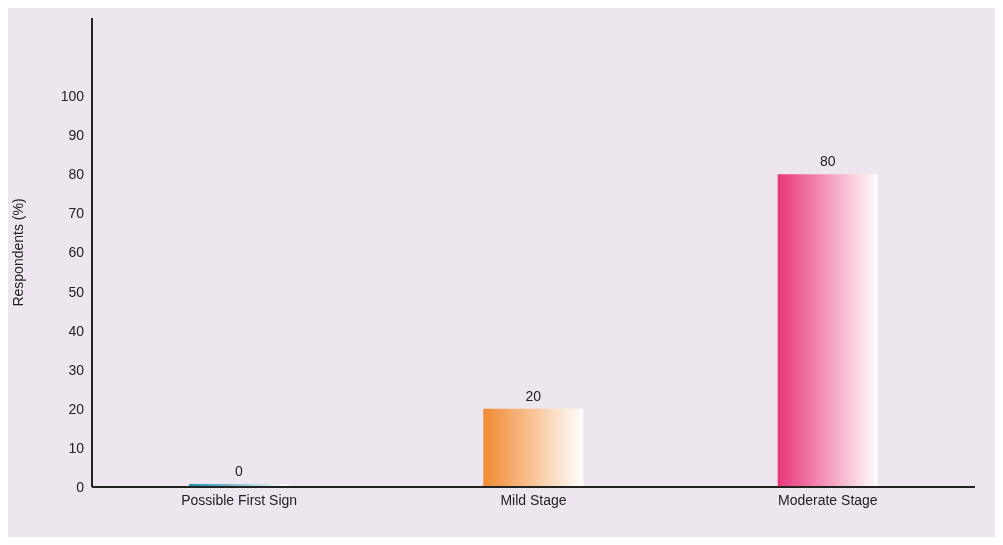 This screenshot has height=545, width=1003. I want to click on y-tick-label: 0, so click(80, 486).